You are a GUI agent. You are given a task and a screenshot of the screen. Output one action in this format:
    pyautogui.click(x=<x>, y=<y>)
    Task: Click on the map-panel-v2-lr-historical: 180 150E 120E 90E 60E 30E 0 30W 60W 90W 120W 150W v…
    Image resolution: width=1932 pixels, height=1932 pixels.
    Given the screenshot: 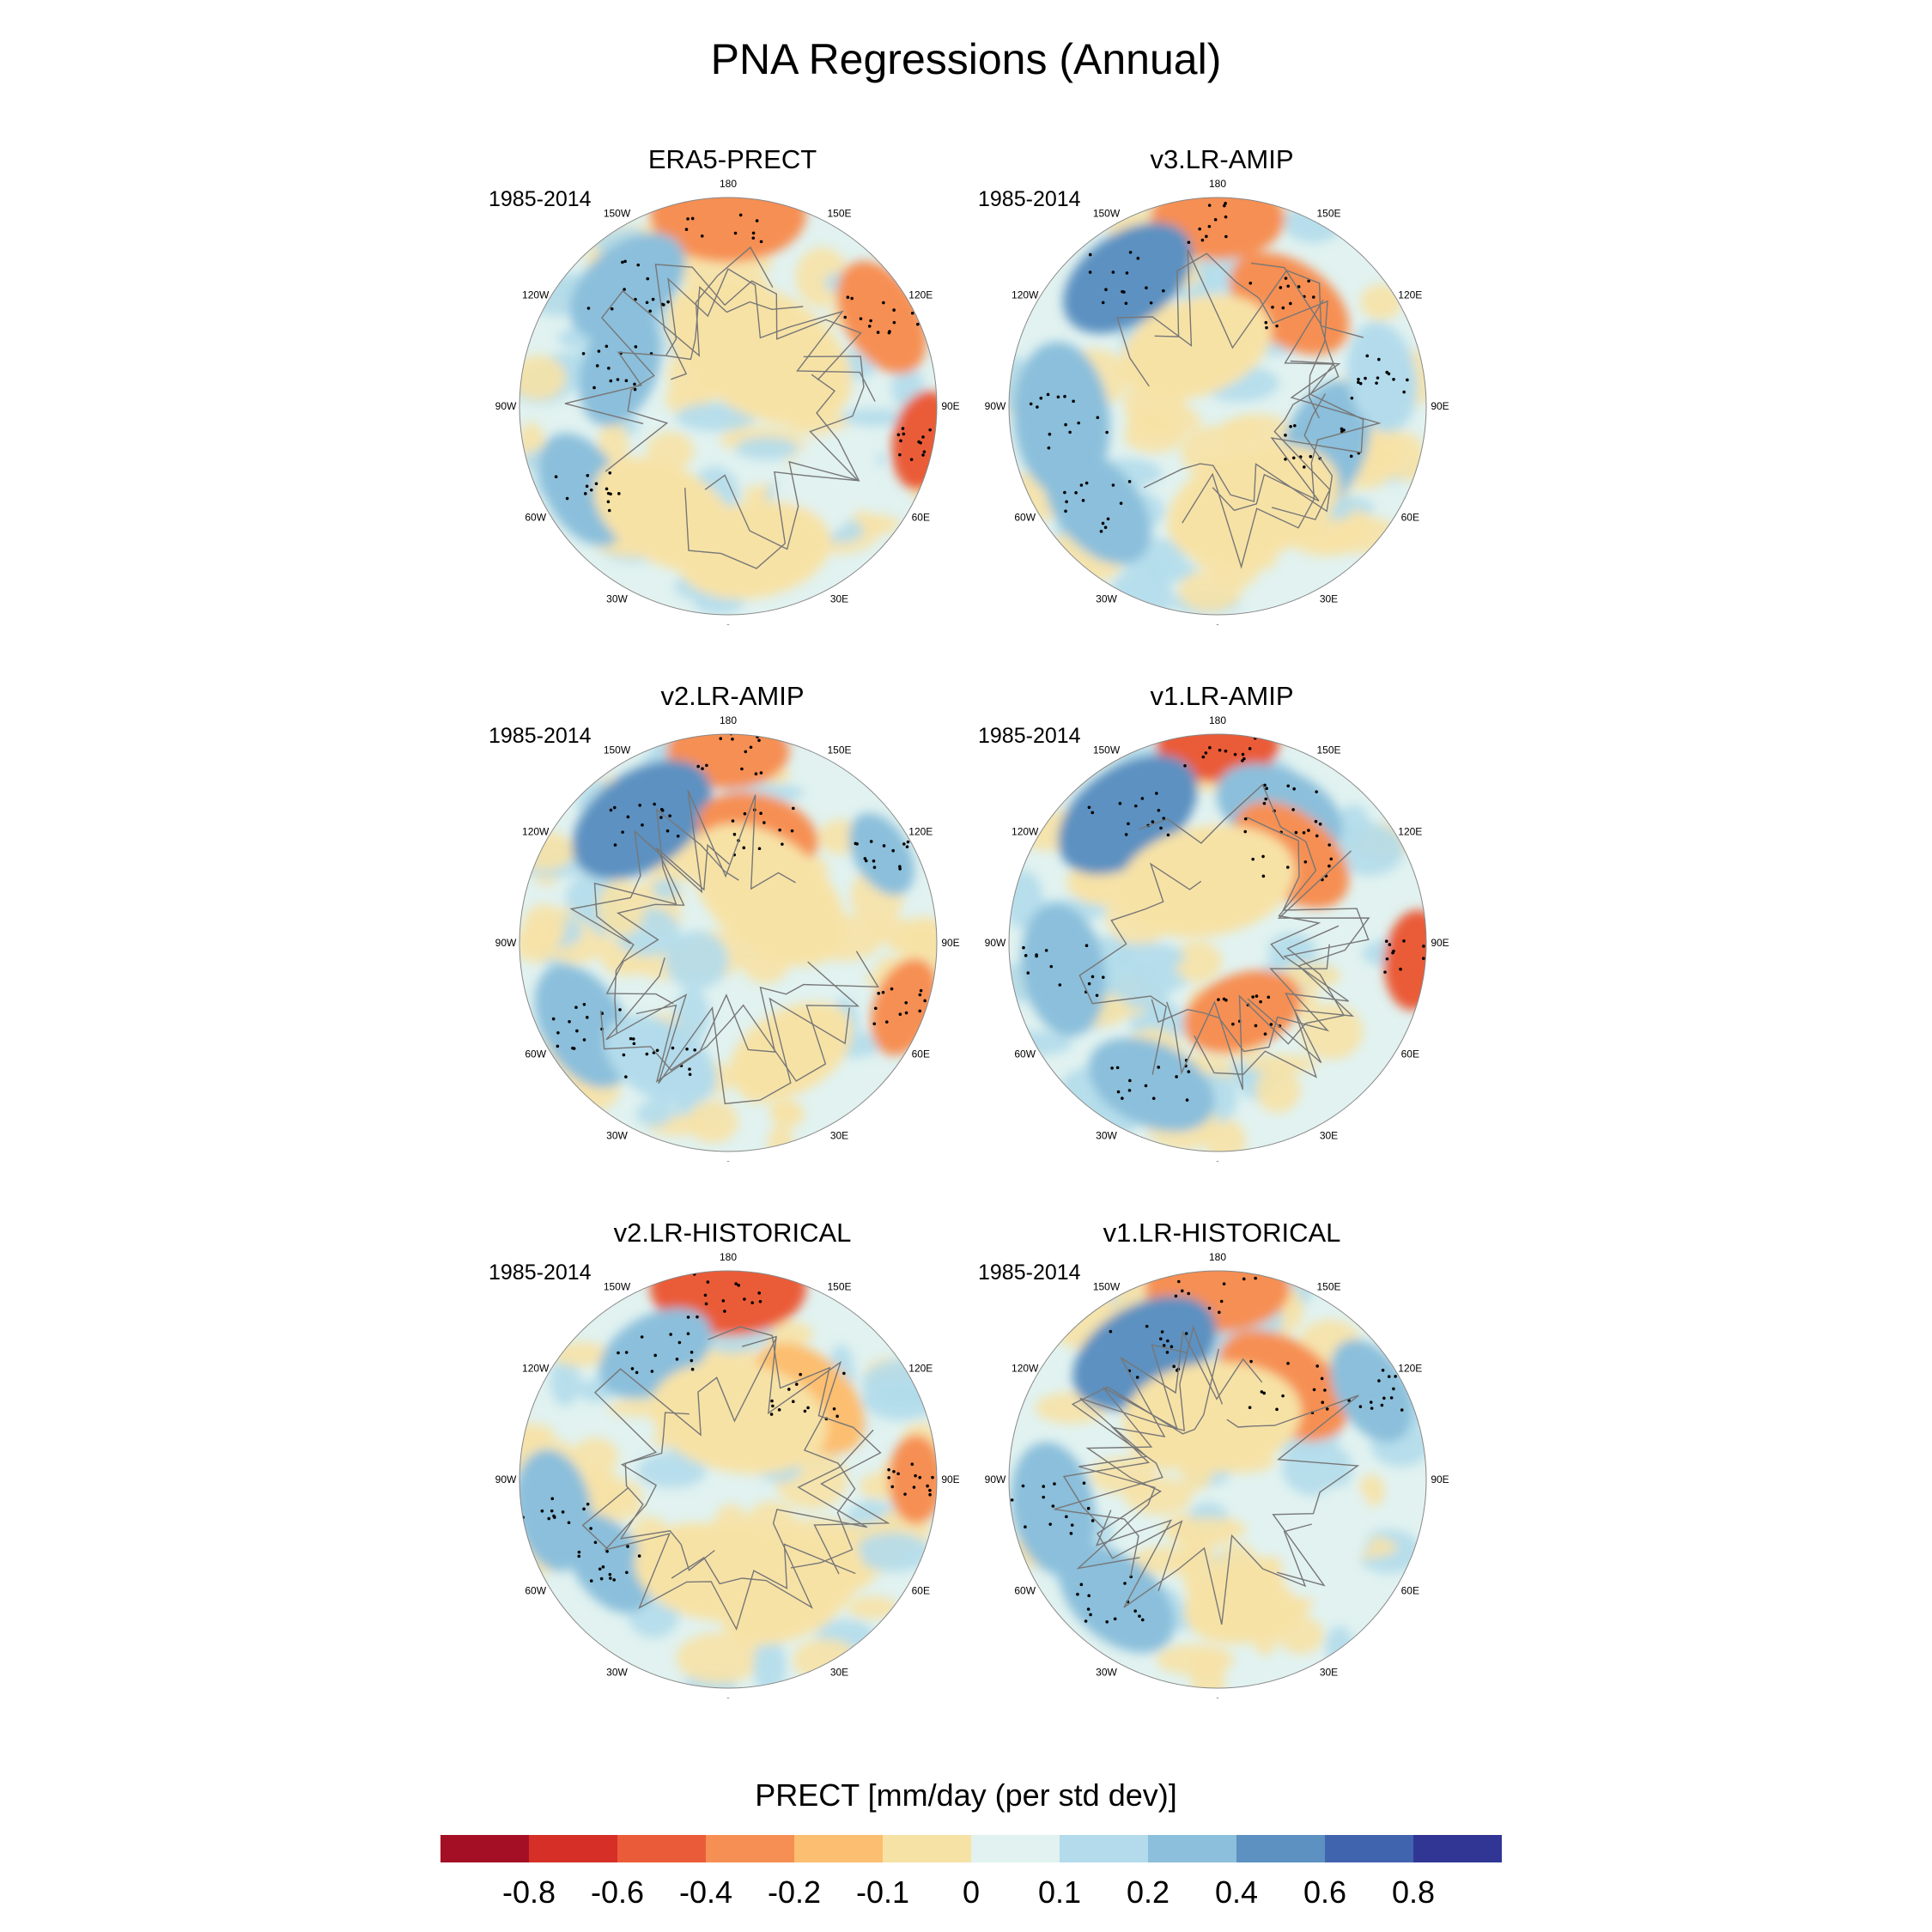 What is the action you would take?
    pyautogui.click(x=732, y=1458)
    